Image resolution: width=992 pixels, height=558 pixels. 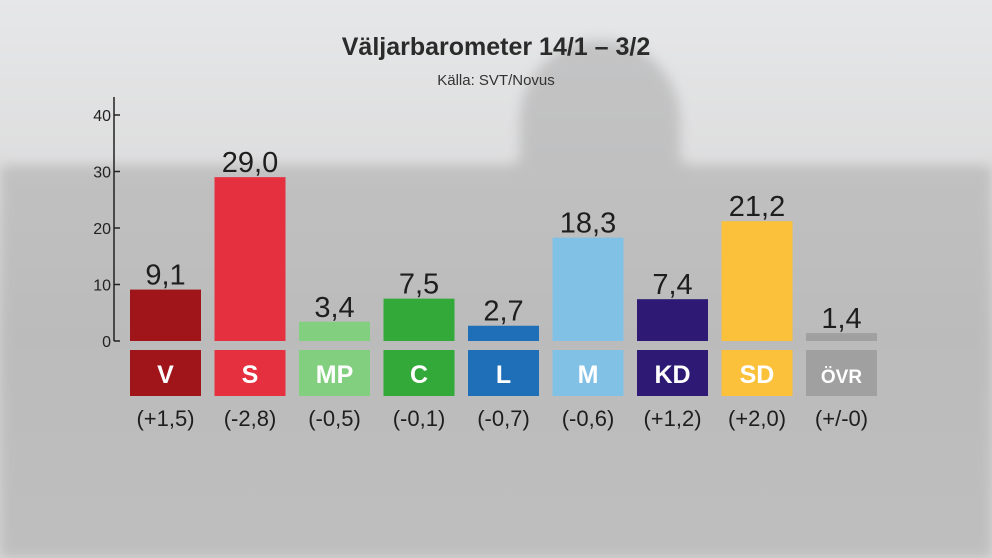 What do you see at coordinates (672, 285) in the screenshot?
I see `data-label: 7,4` at bounding box center [672, 285].